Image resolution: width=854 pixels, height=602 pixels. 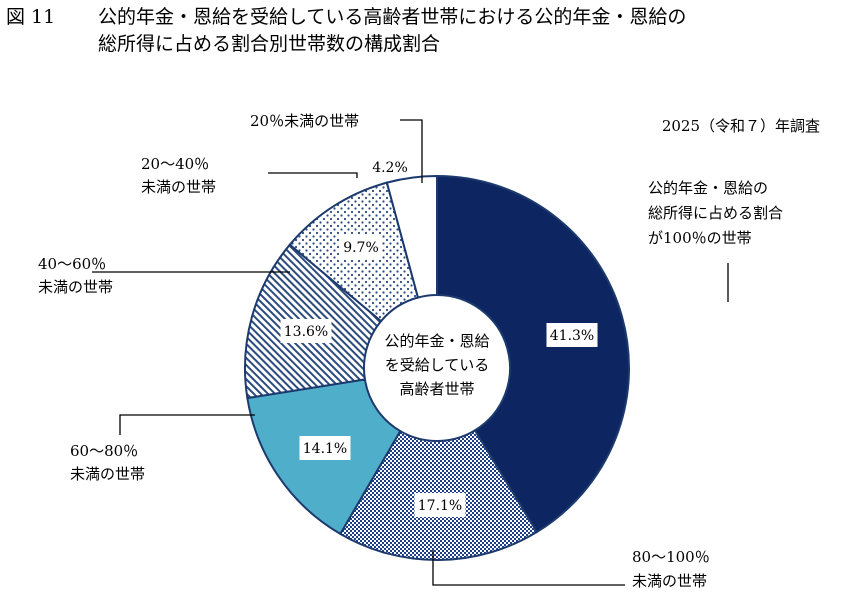 What do you see at coordinates (700, 238) in the screenshot?
I see `category-label-0-line-2: が100％の世帯` at bounding box center [700, 238].